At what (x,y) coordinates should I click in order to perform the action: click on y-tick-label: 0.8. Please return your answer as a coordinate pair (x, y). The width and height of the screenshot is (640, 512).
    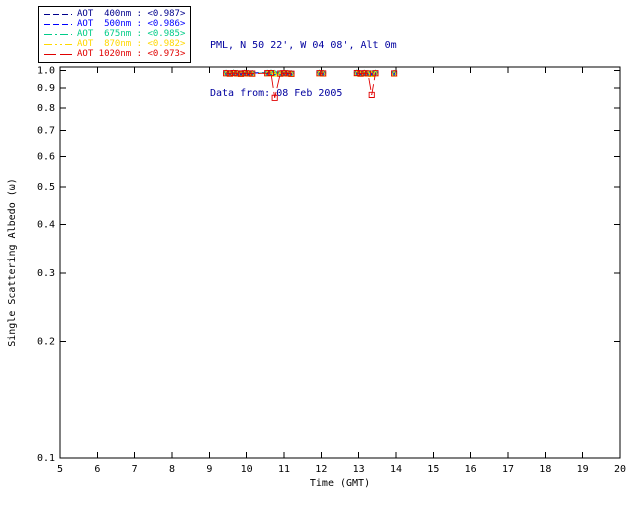
    Looking at the image, I should click on (46, 108).